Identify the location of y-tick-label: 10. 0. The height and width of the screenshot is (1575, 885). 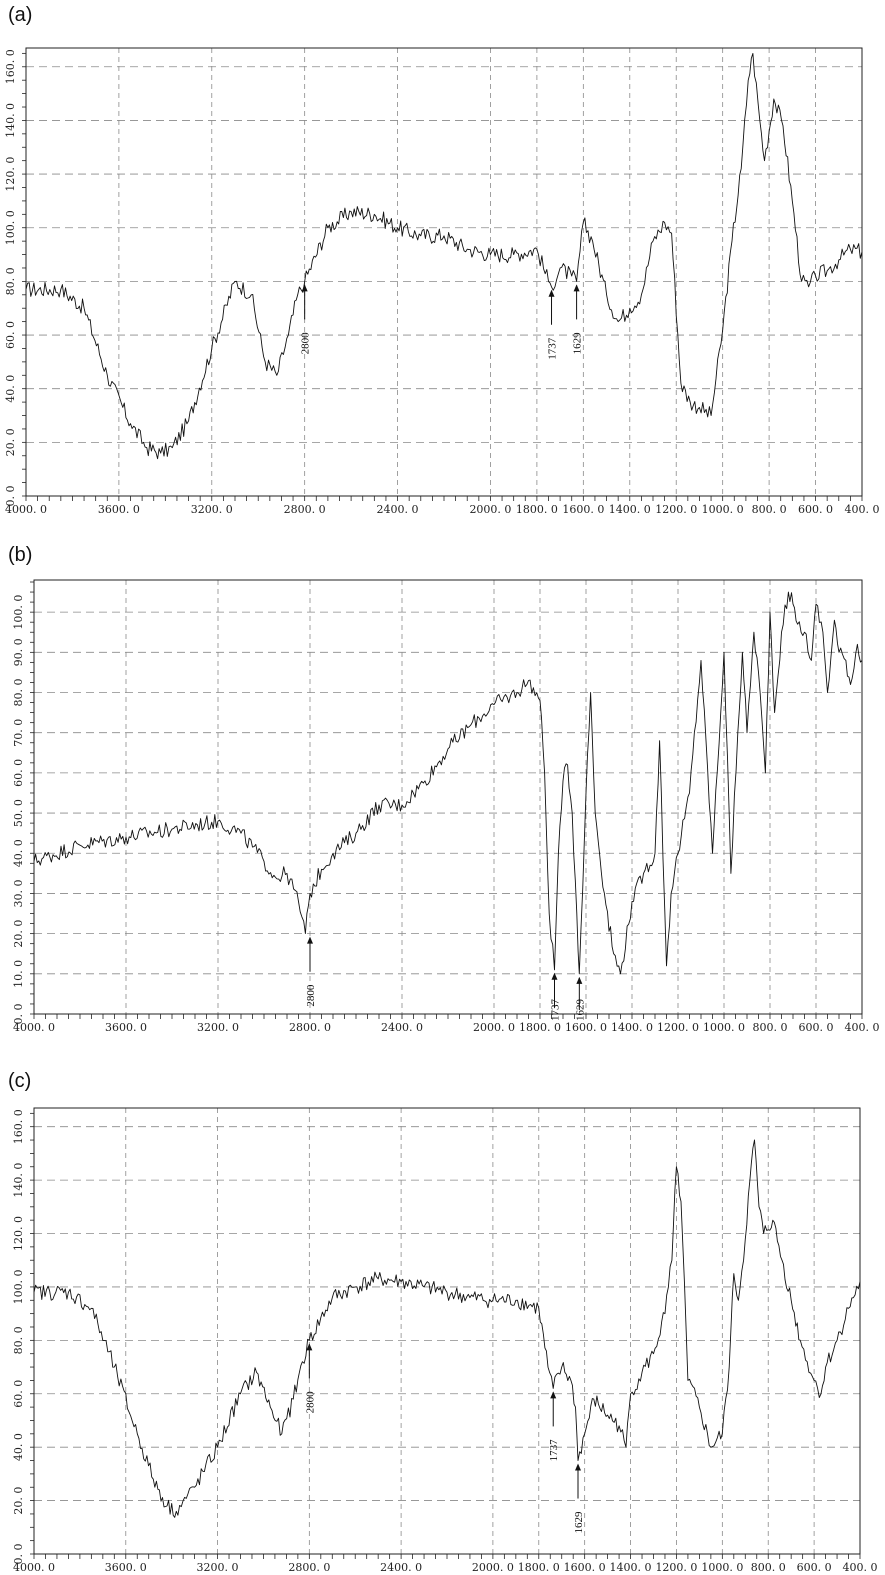
(18, 974).